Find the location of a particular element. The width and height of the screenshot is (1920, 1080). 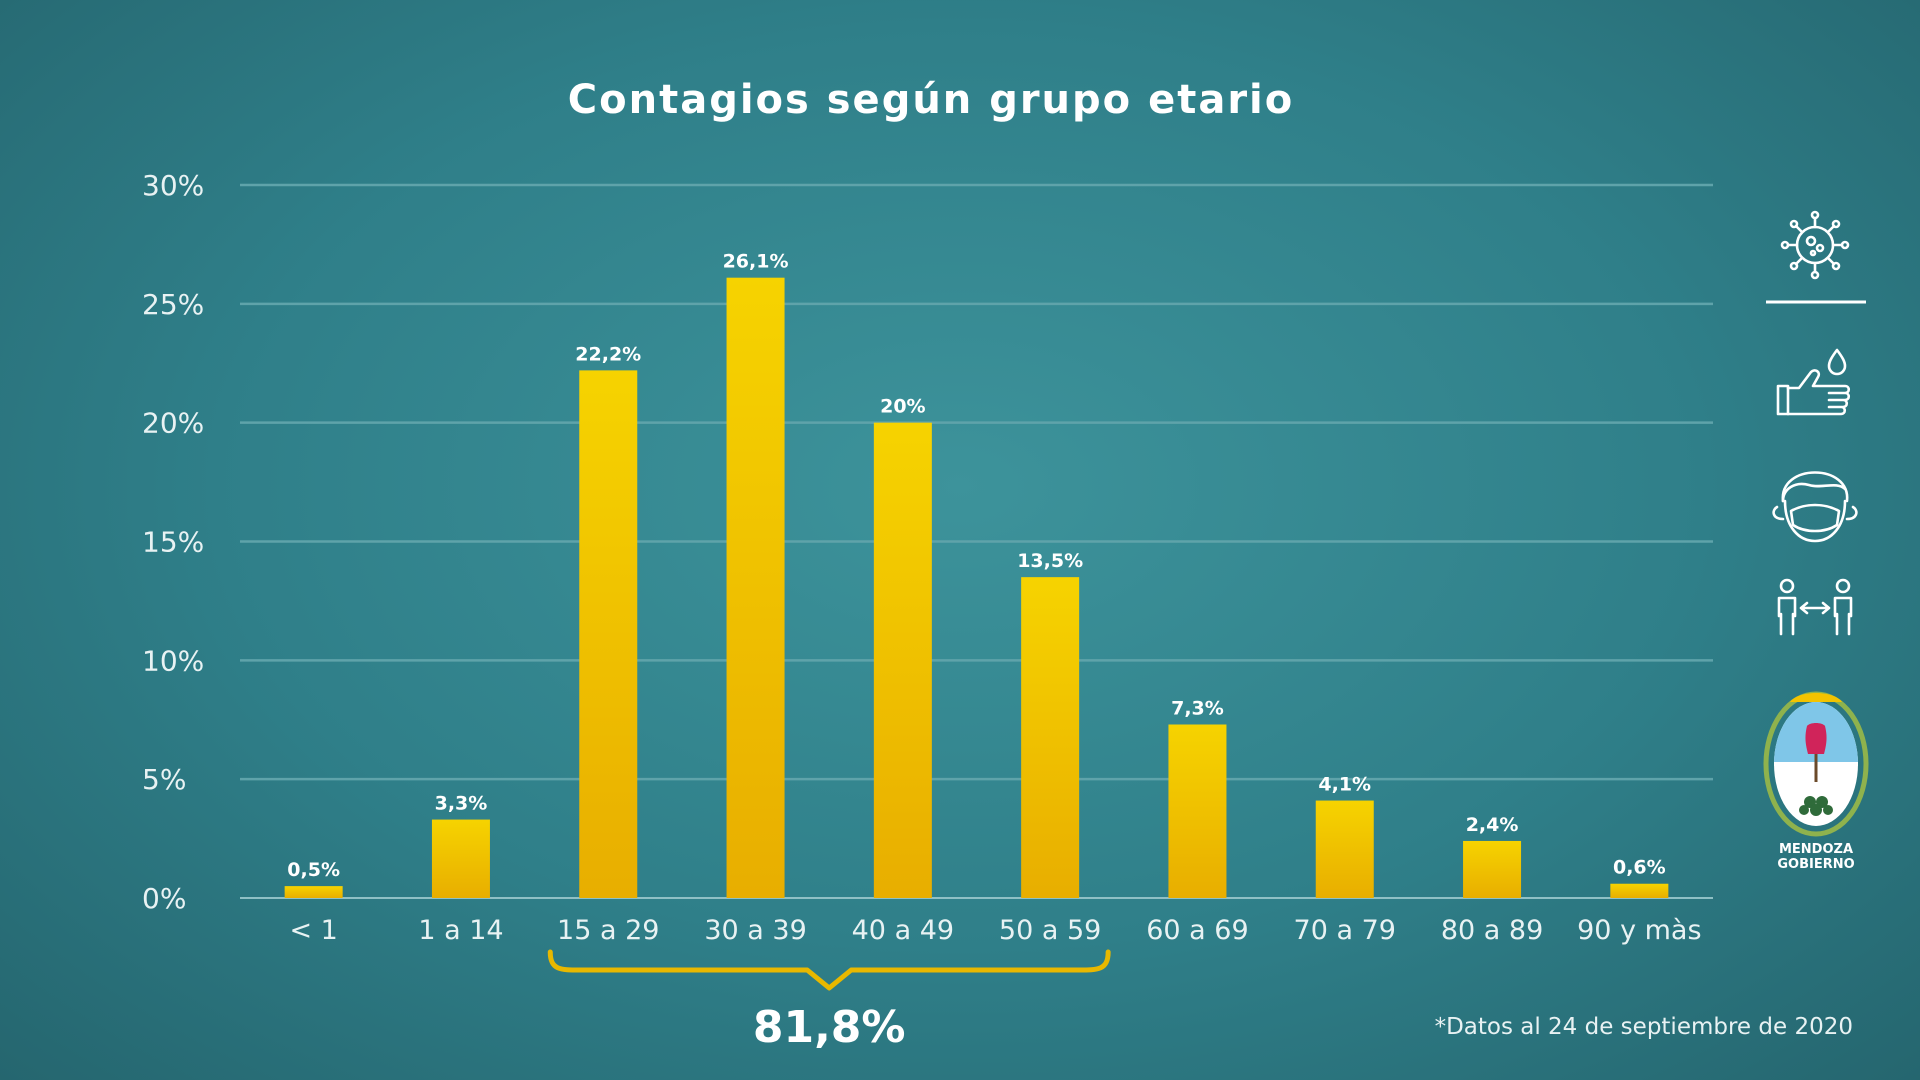

virus-icon is located at coordinates (1815, 245).